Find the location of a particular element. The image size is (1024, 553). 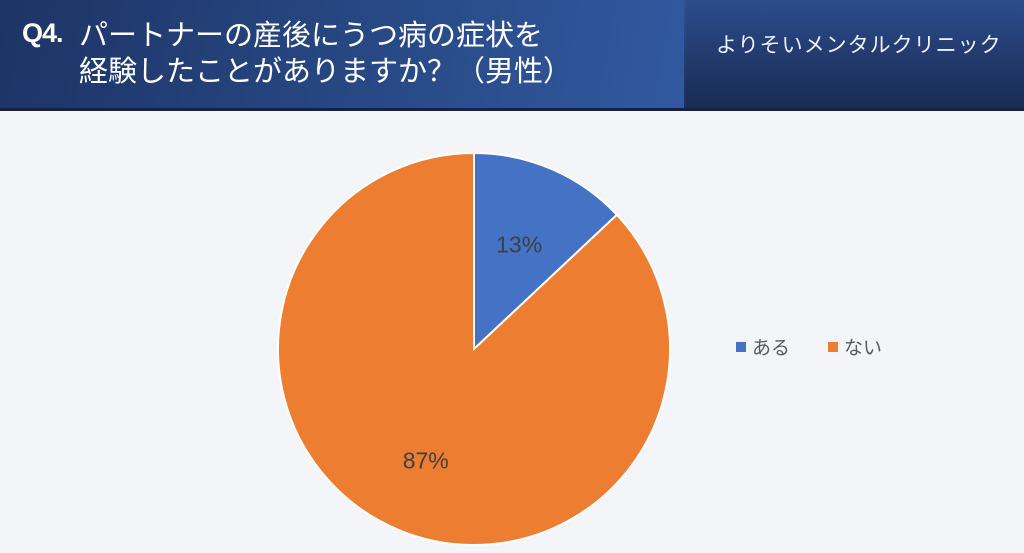

legend: ある ない is located at coordinates (809, 346).